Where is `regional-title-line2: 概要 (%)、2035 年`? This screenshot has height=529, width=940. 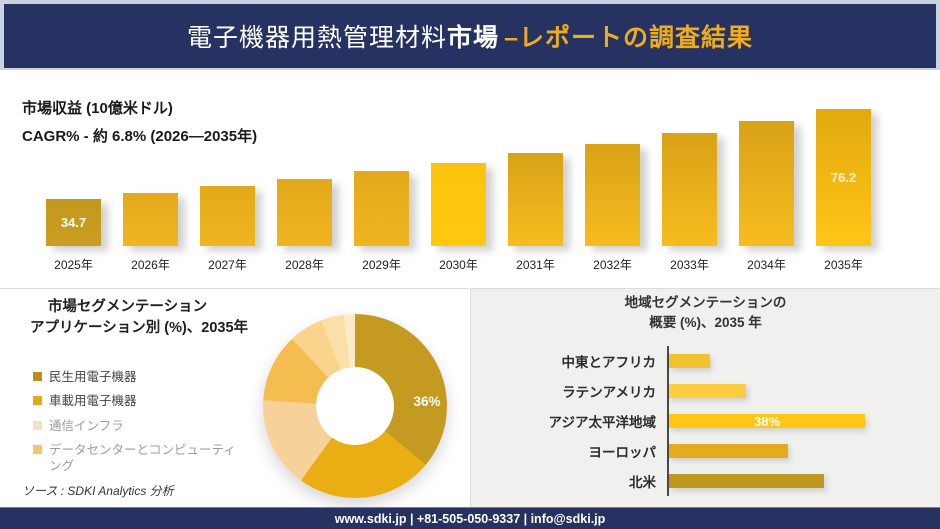
regional-title-line2: 概要 (%)、2035 年 is located at coordinates (705, 323).